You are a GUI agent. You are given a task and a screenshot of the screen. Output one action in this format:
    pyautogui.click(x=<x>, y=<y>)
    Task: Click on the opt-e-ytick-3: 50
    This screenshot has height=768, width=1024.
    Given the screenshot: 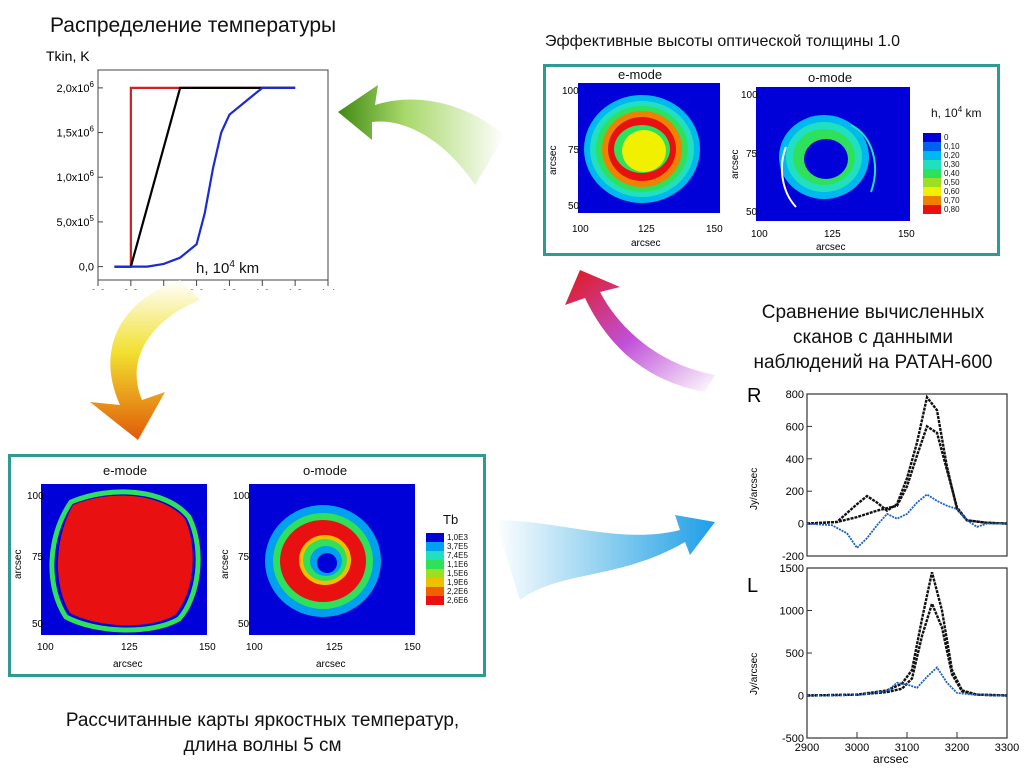 What is the action you would take?
    pyautogui.click(x=574, y=206)
    